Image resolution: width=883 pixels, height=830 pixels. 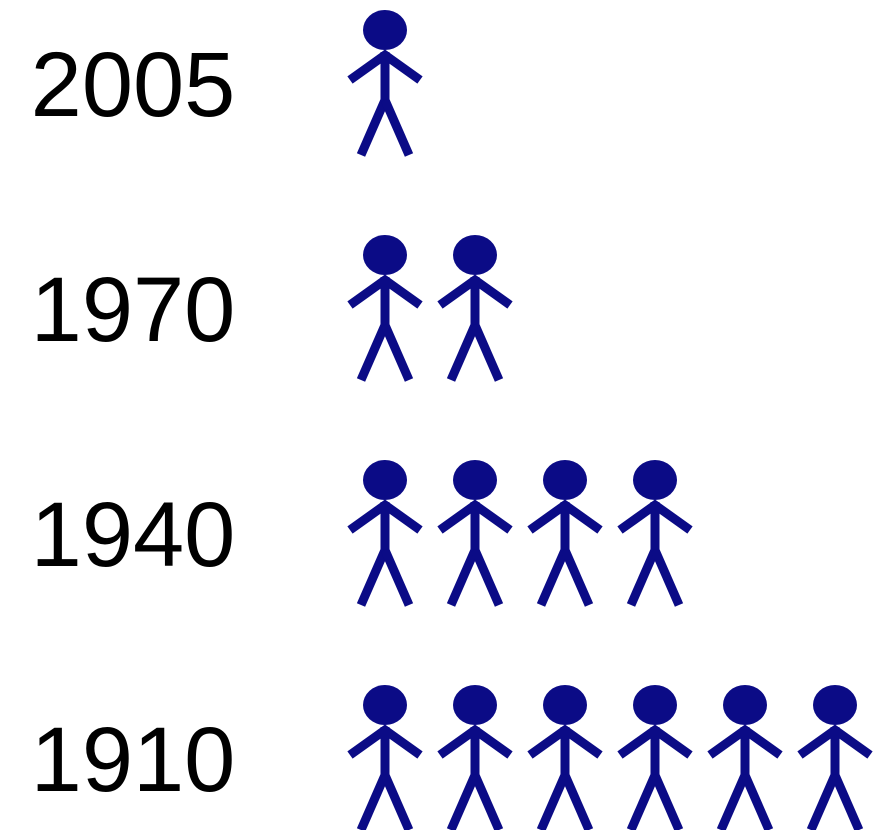 I want to click on category-label: 1940, so click(x=133, y=535).